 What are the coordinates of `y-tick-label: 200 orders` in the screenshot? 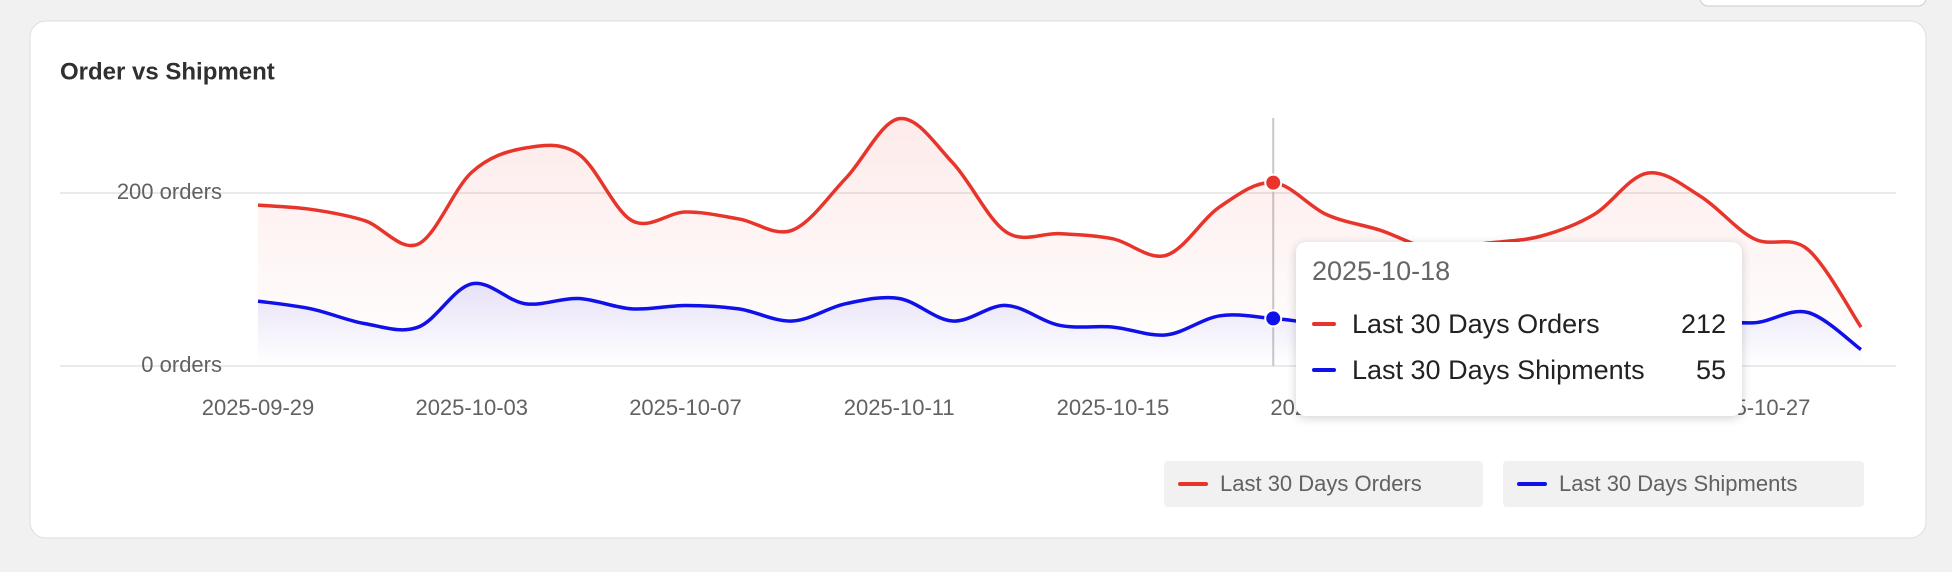 It's located at (169, 191).